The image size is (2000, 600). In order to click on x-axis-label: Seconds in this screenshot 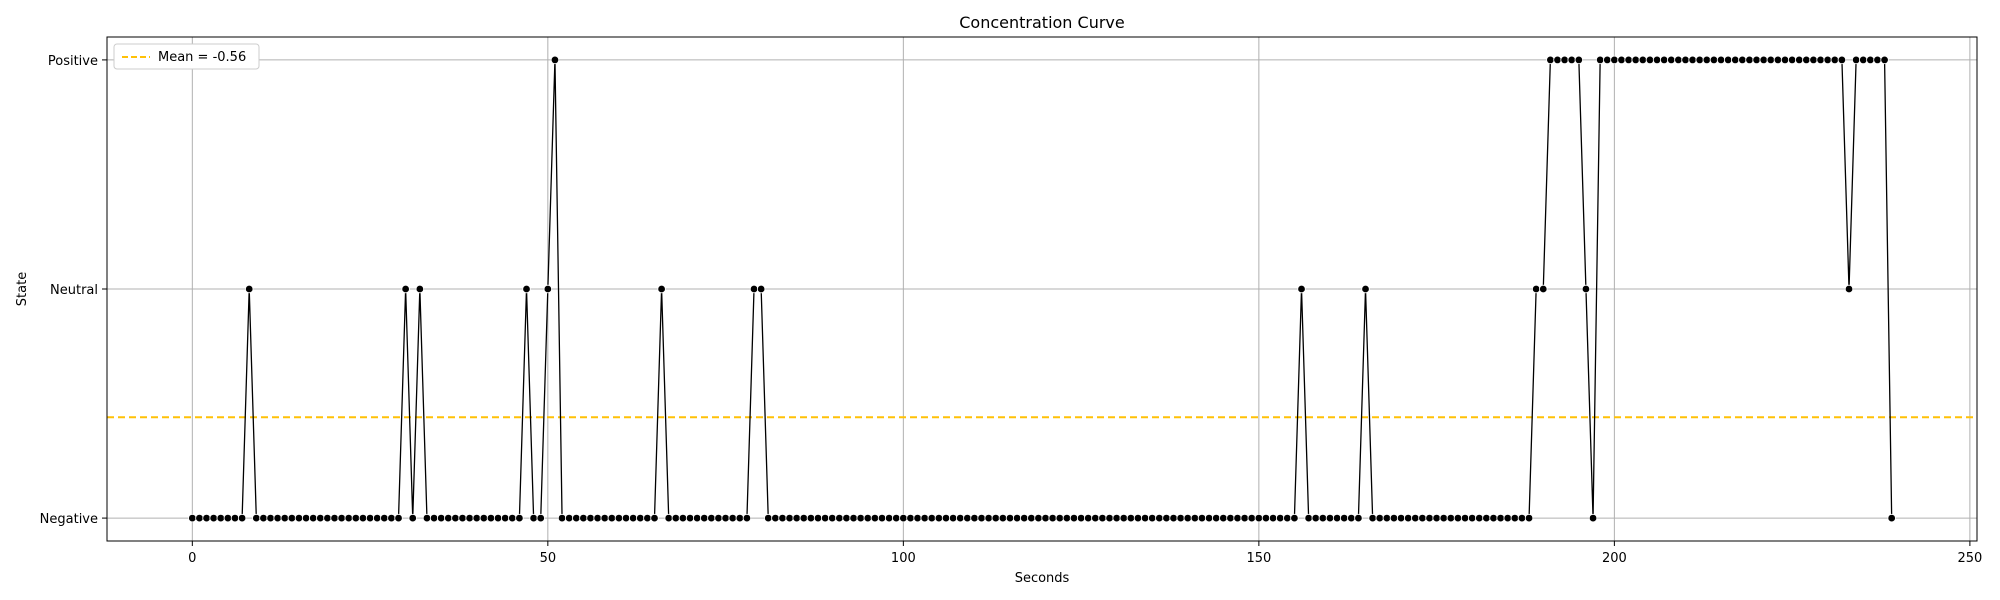, I will do `click(1042, 578)`.